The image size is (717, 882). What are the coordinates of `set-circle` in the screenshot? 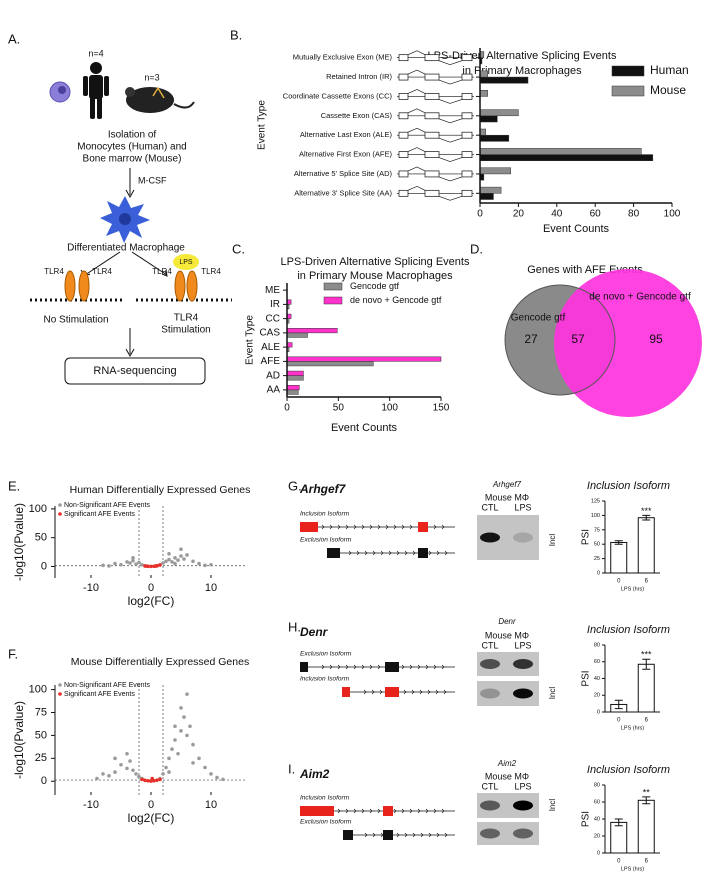 It's located at (628, 343).